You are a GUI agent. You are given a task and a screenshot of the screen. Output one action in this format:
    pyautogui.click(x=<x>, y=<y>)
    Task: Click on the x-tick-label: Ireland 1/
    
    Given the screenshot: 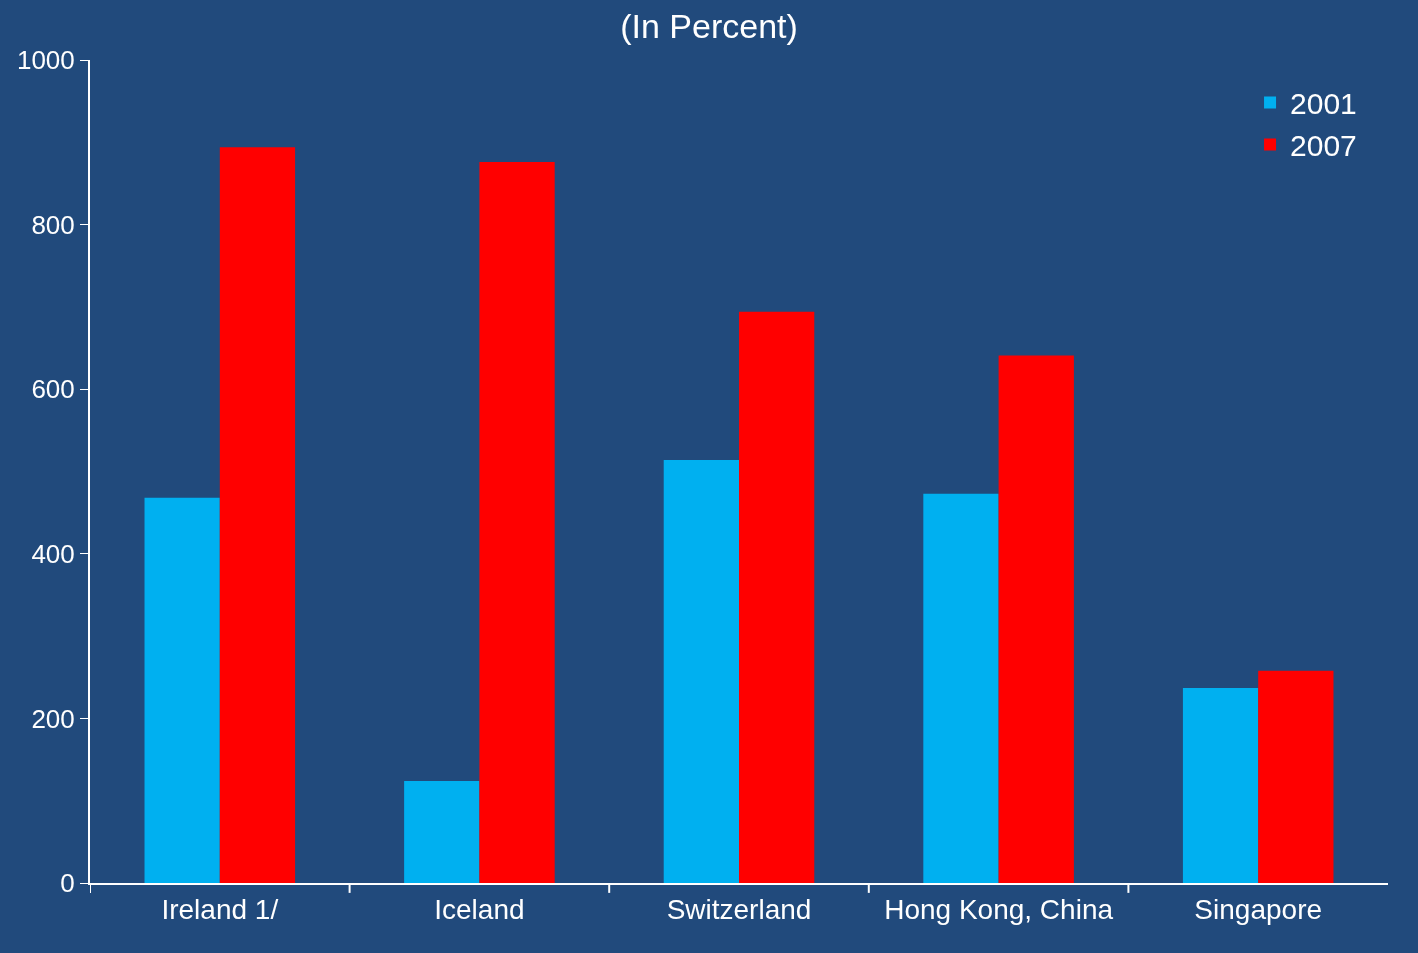 What is the action you would take?
    pyautogui.click(x=220, y=909)
    